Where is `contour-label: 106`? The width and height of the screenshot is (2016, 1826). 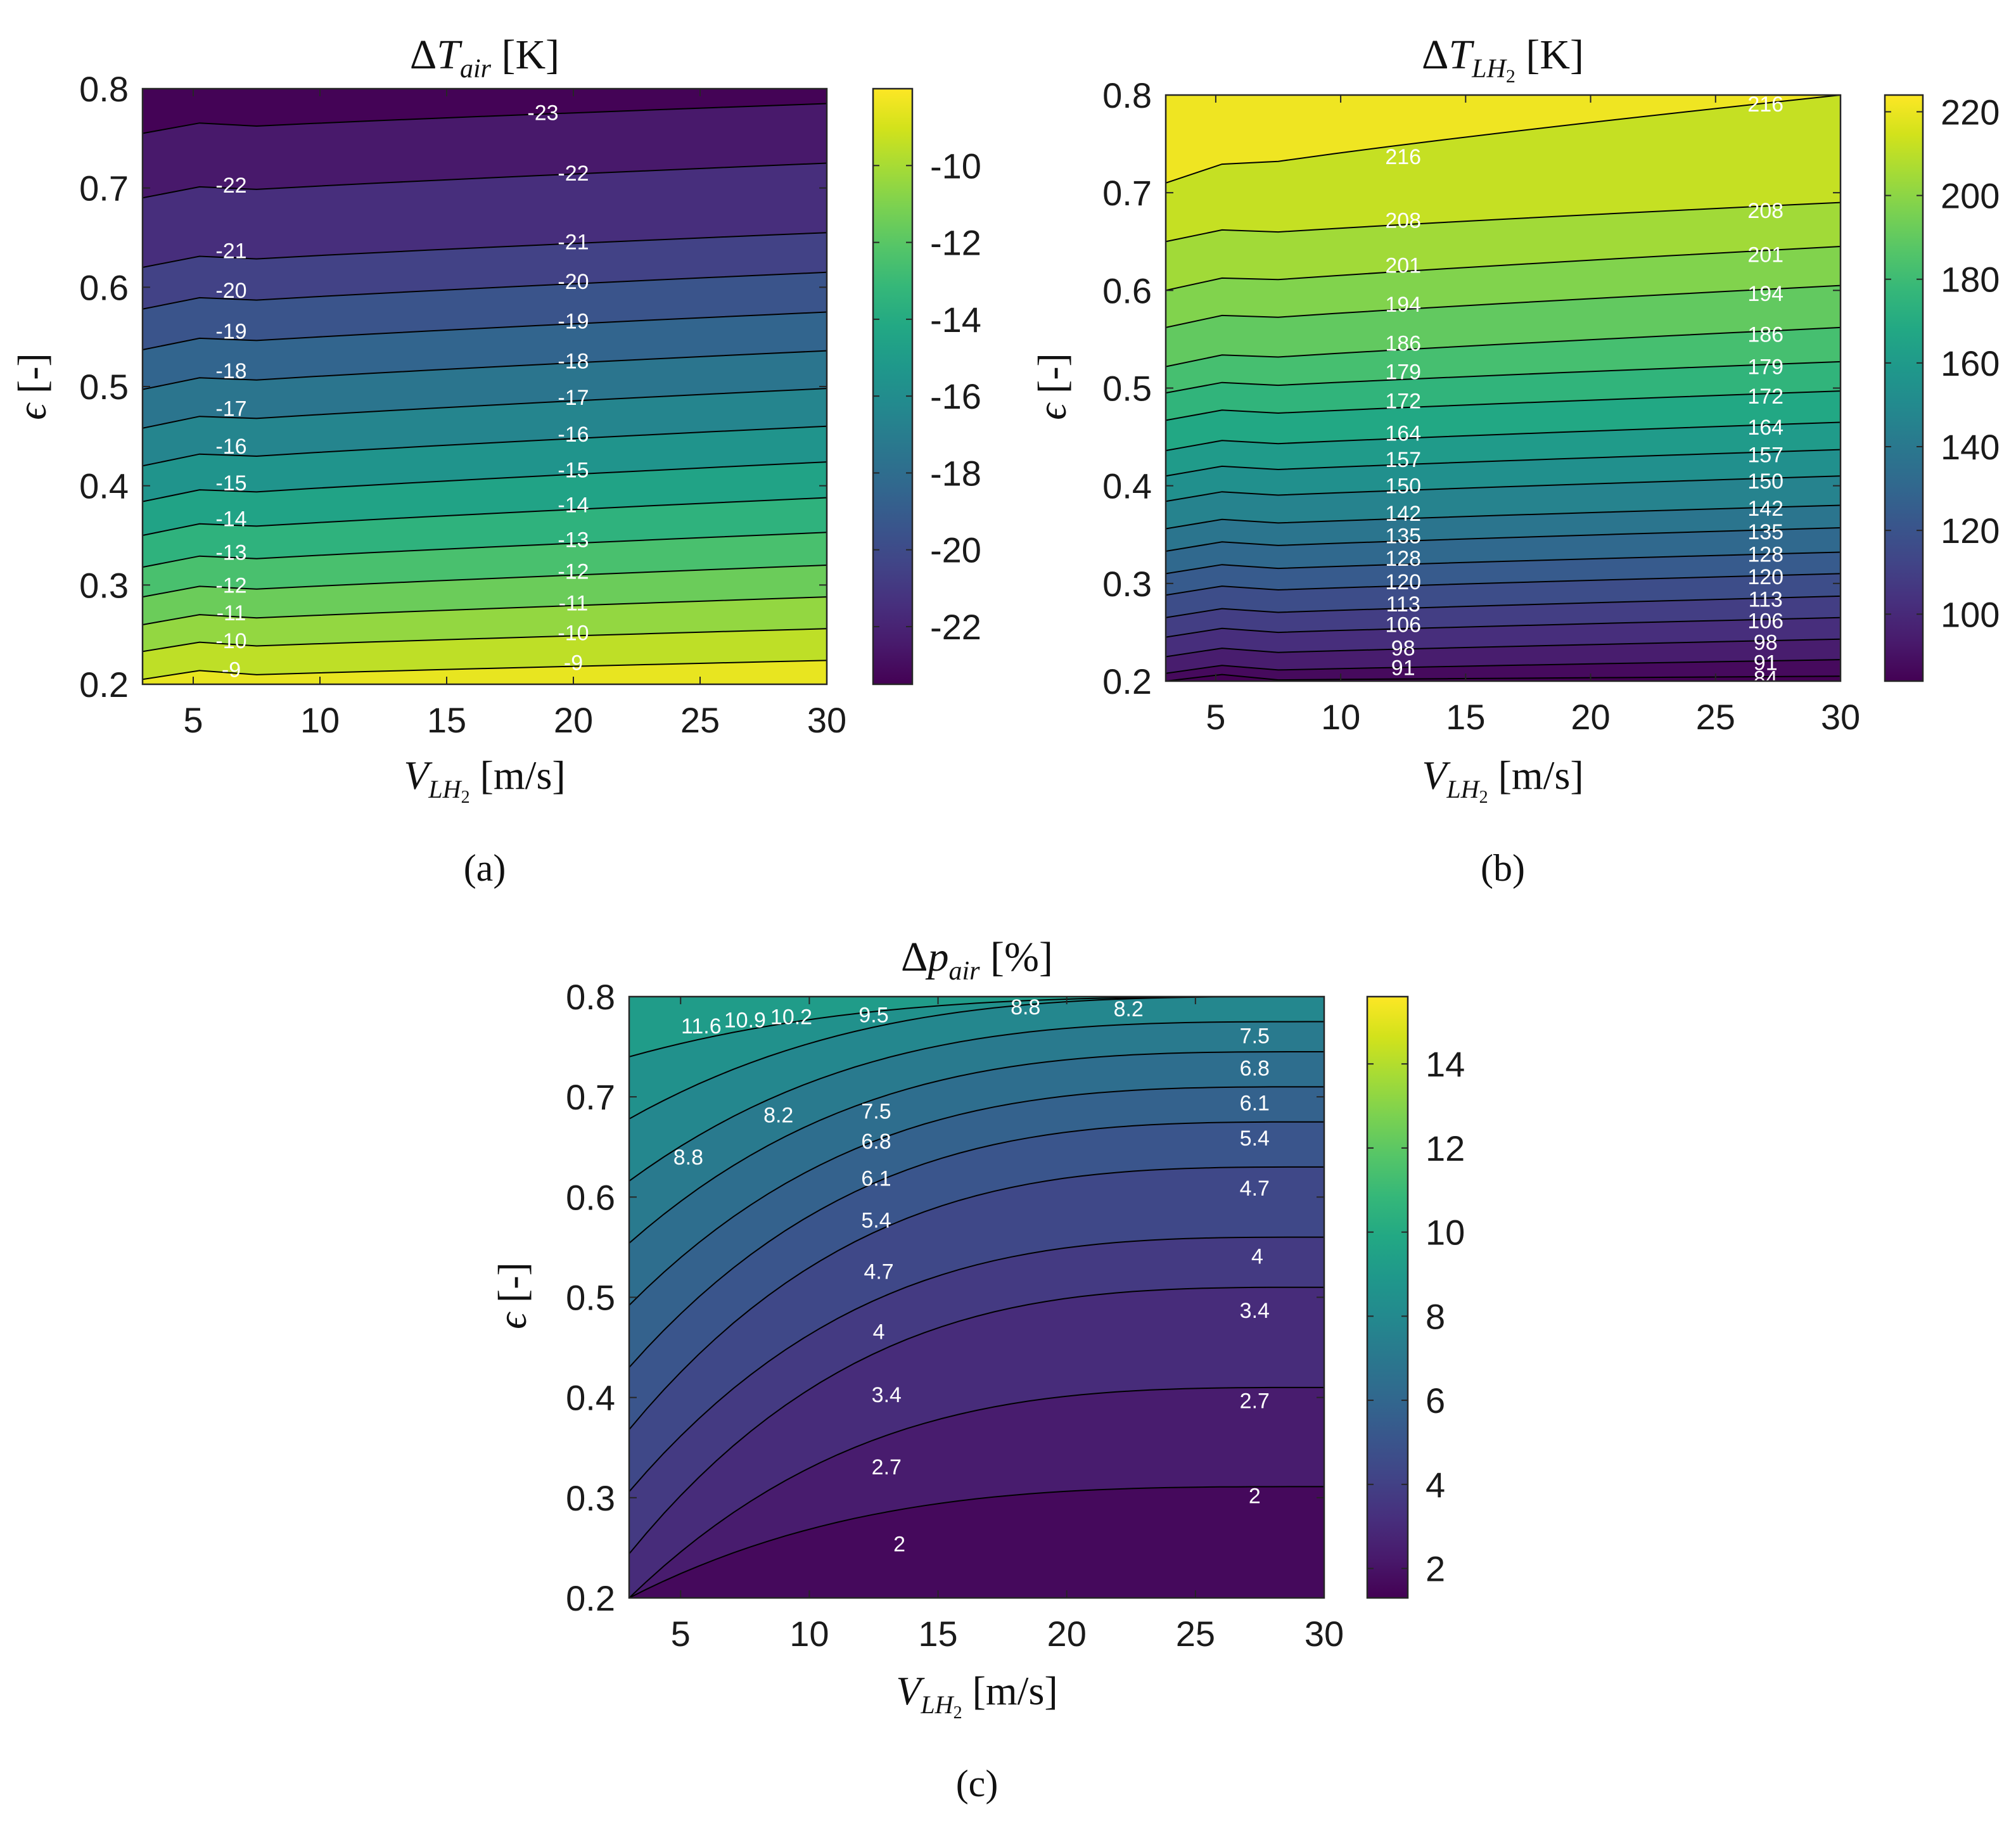
contour-label: 106 is located at coordinates (1765, 621).